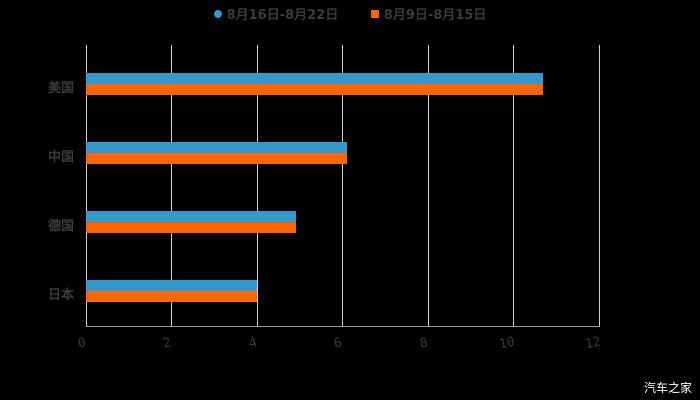  What do you see at coordinates (507, 343) in the screenshot?
I see `tick-label: 10` at bounding box center [507, 343].